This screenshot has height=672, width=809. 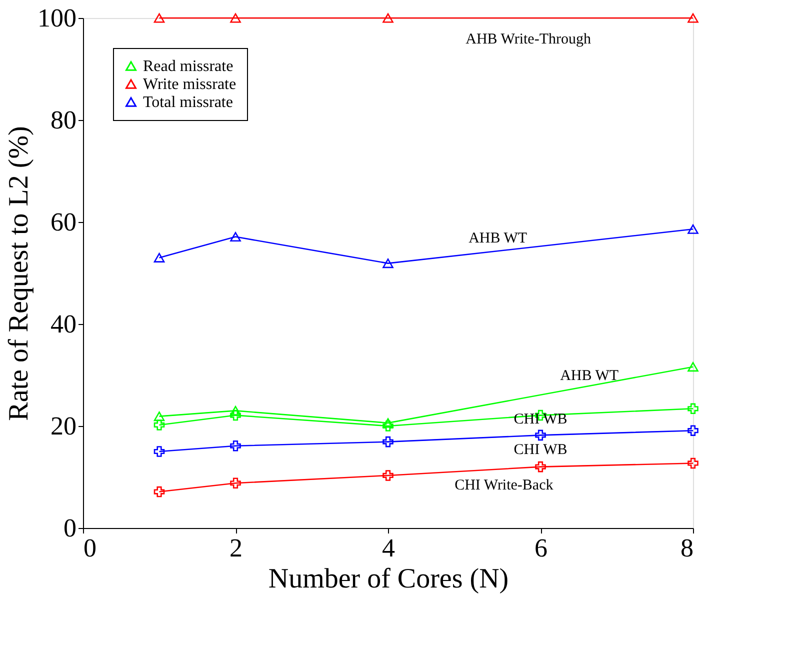 I want to click on y-tick-label: 40, so click(x=63, y=324).